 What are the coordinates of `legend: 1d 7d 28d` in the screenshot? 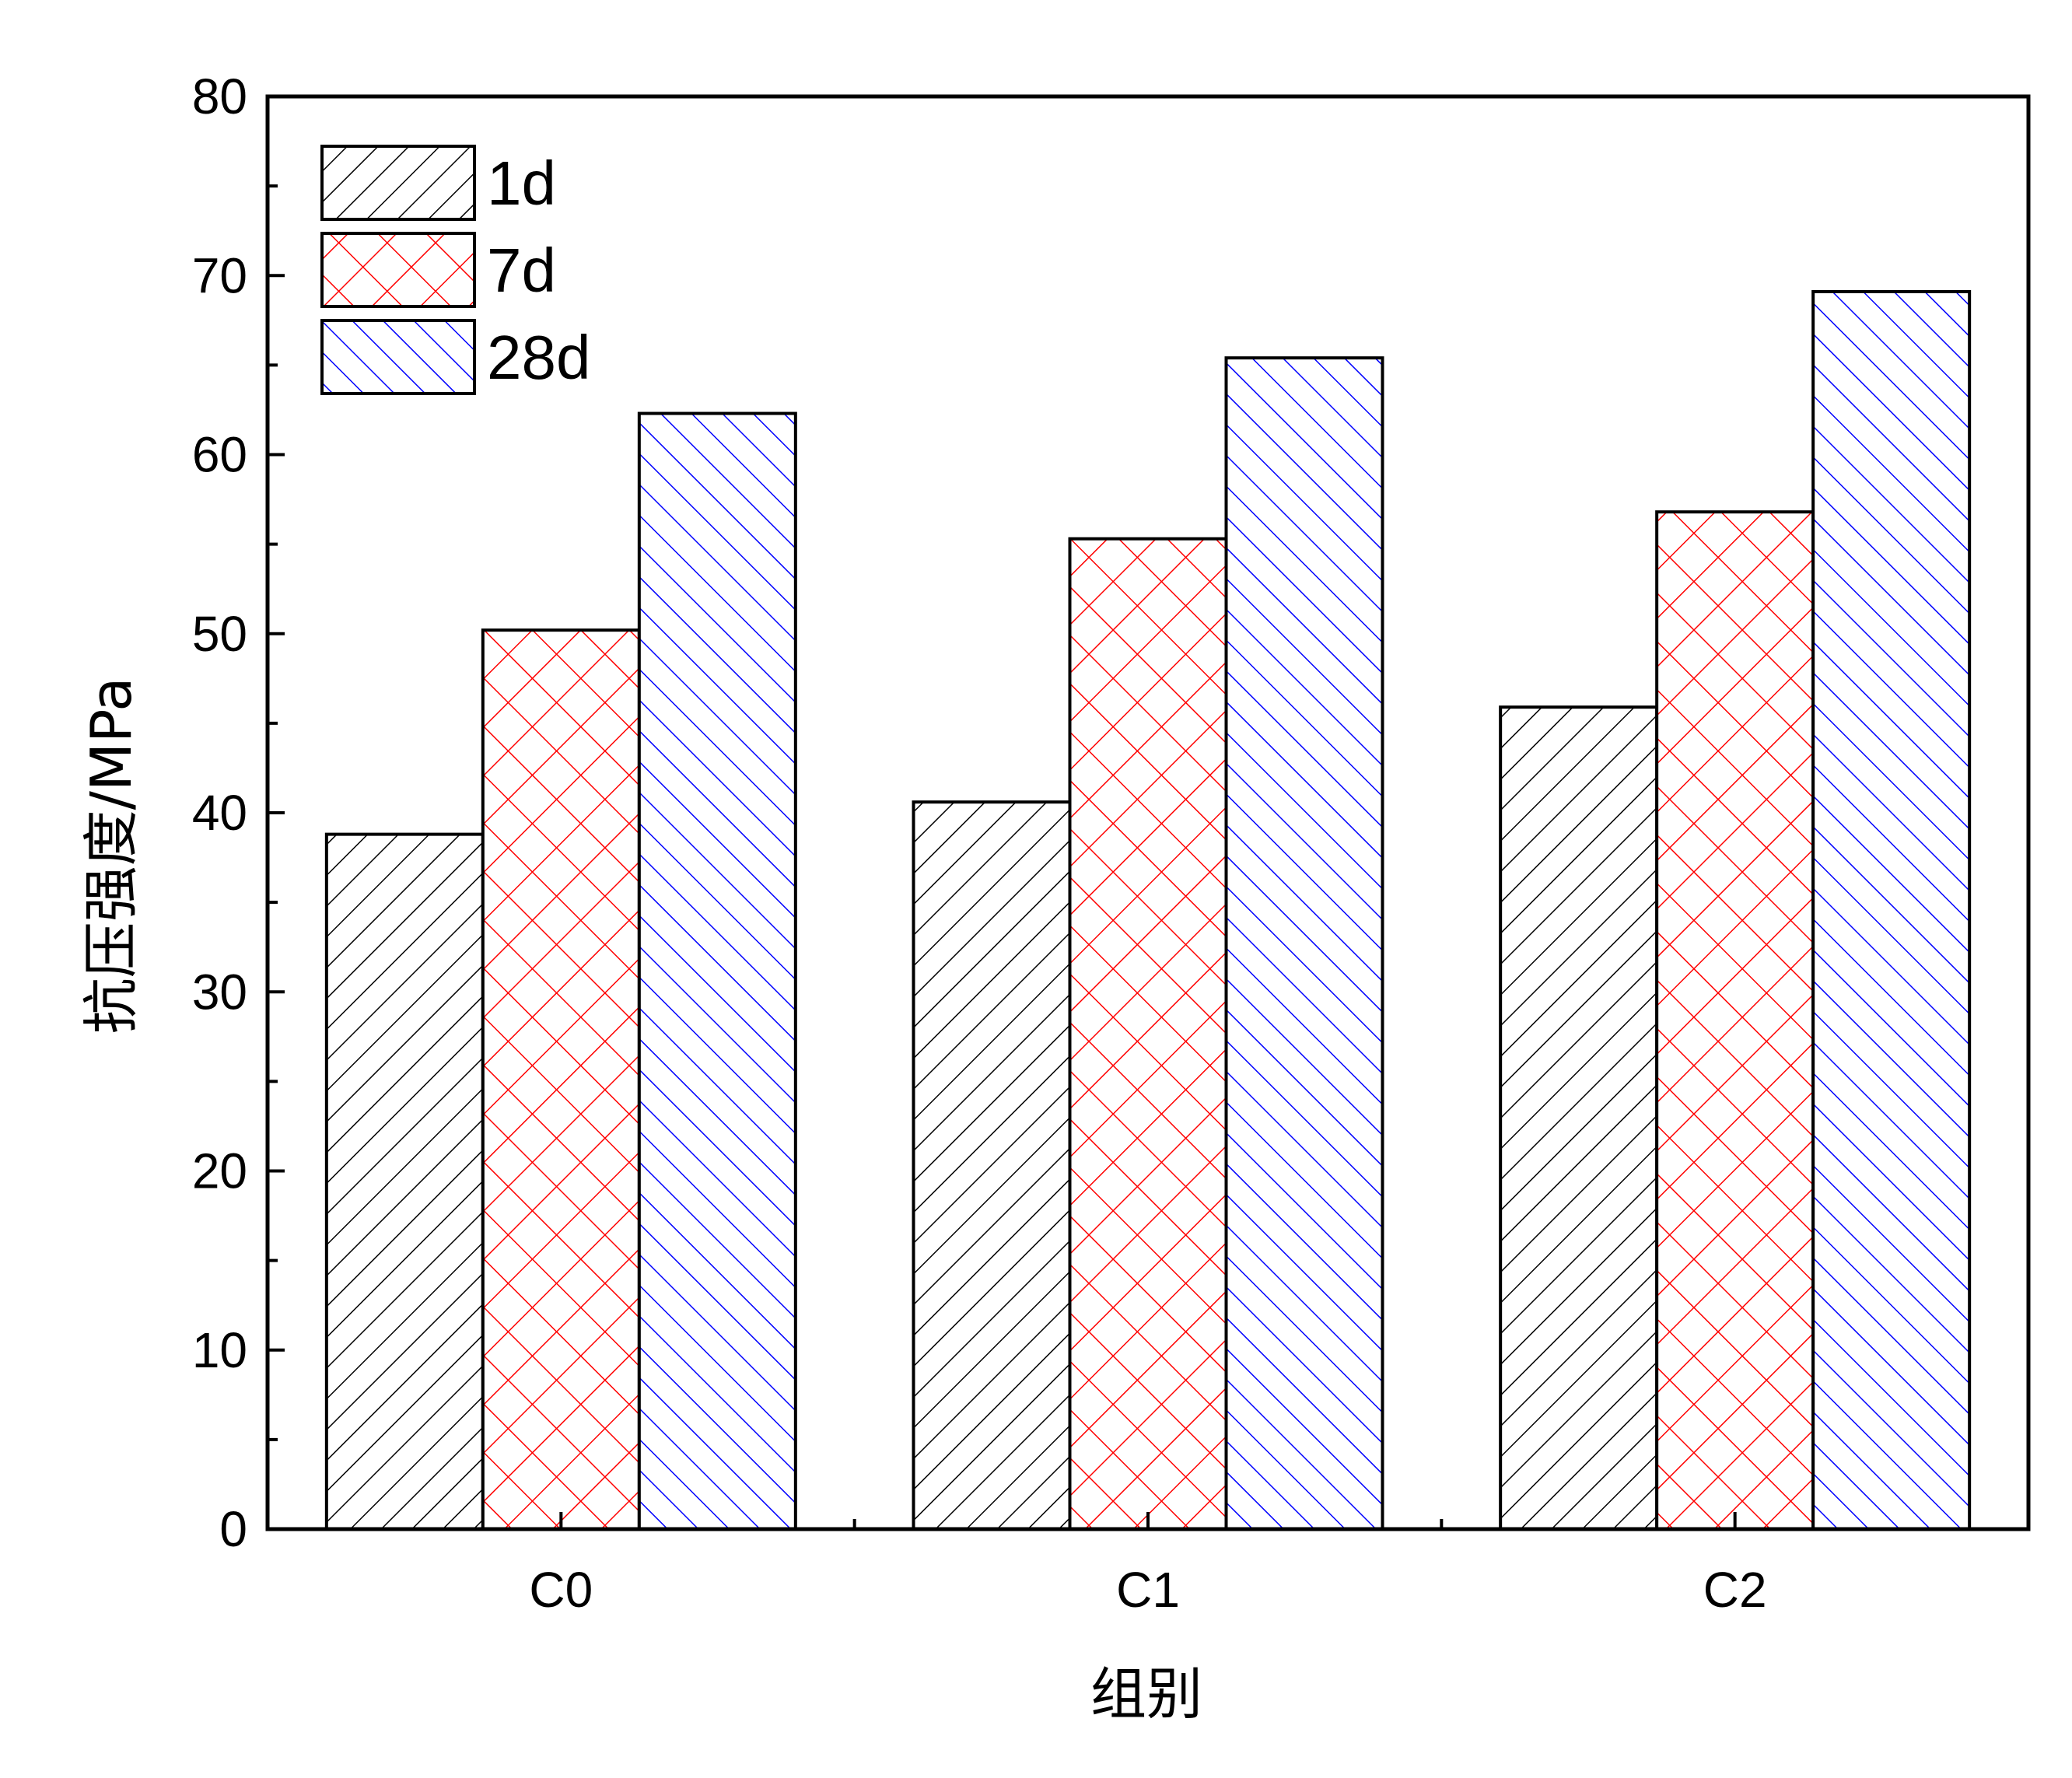 It's located at (455, 270).